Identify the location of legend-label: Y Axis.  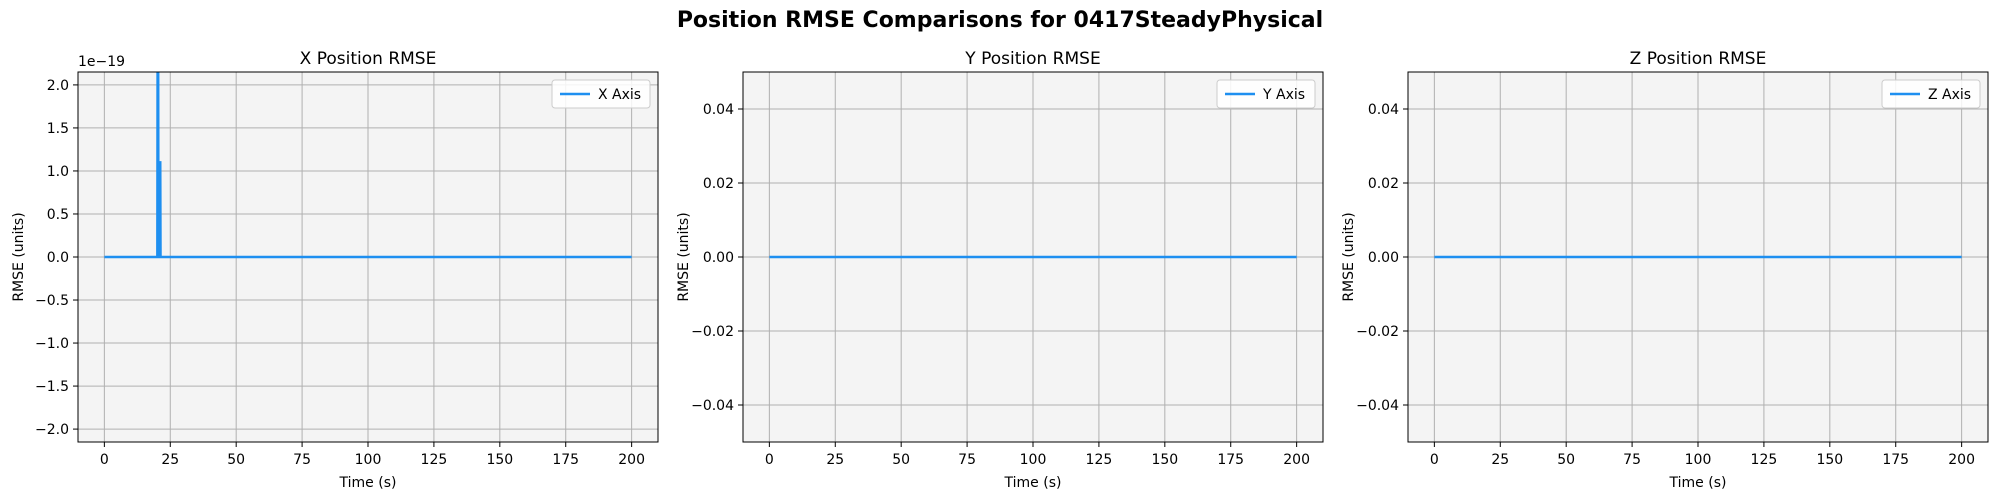
(1283, 95).